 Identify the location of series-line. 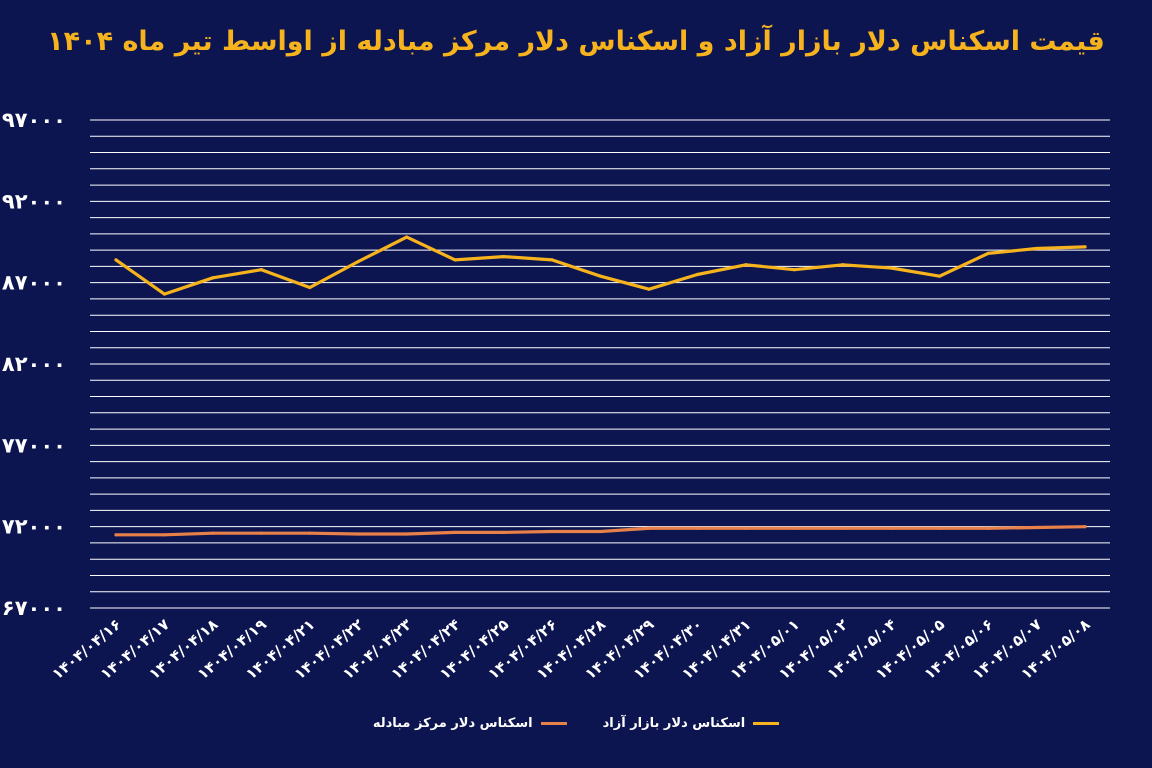
(600, 265).